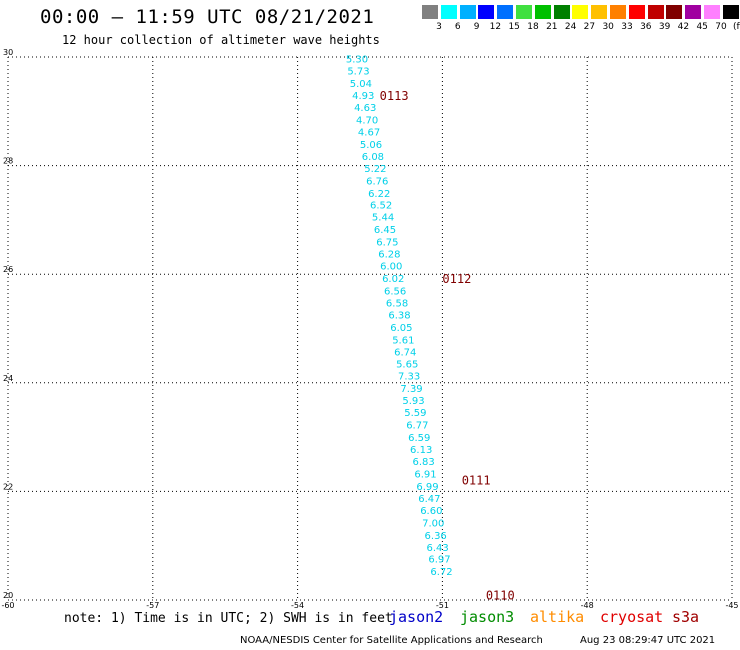  What do you see at coordinates (7, 605) in the screenshot?
I see `x-tick-label: -60` at bounding box center [7, 605].